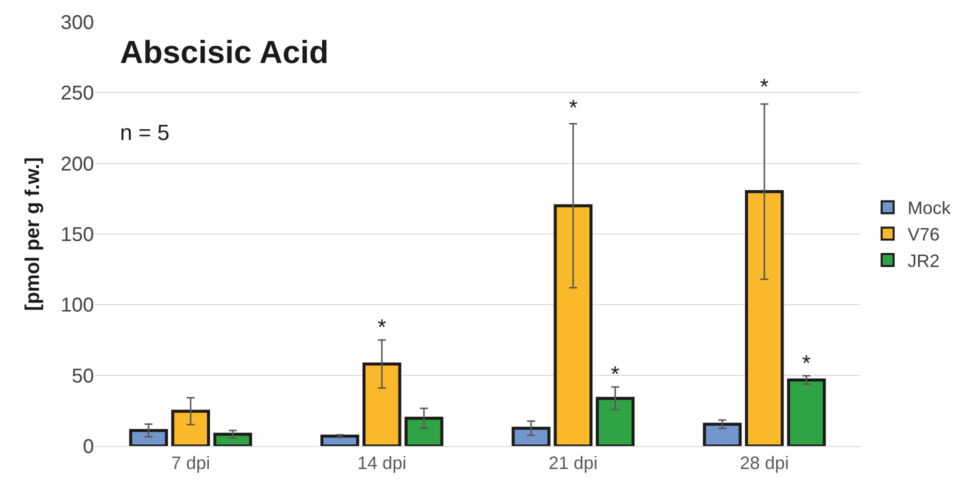 The width and height of the screenshot is (970, 486). Describe the element at coordinates (77, 164) in the screenshot. I see `y-tick-label: 200` at that location.